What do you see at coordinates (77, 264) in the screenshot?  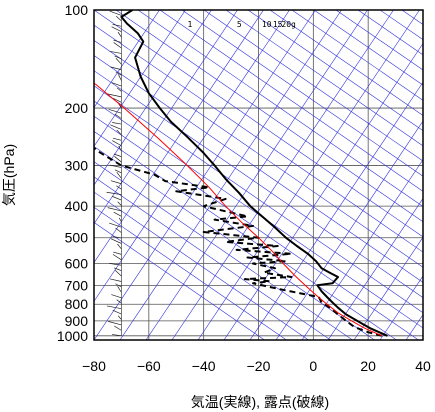 I see `y-tick-label: 600` at bounding box center [77, 264].